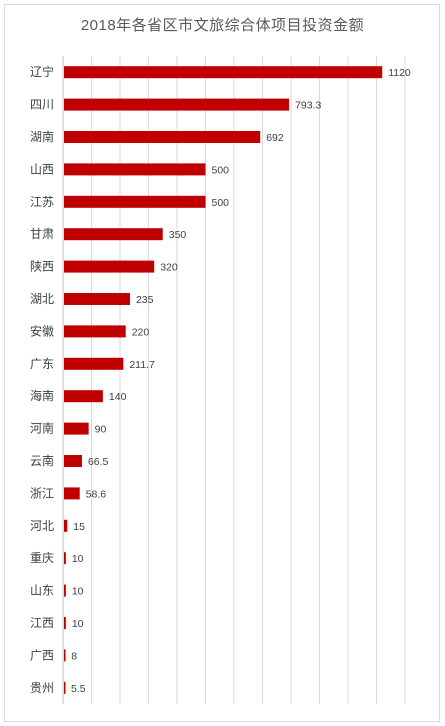  What do you see at coordinates (42, 234) in the screenshot?
I see `category-label: 甘肃` at bounding box center [42, 234].